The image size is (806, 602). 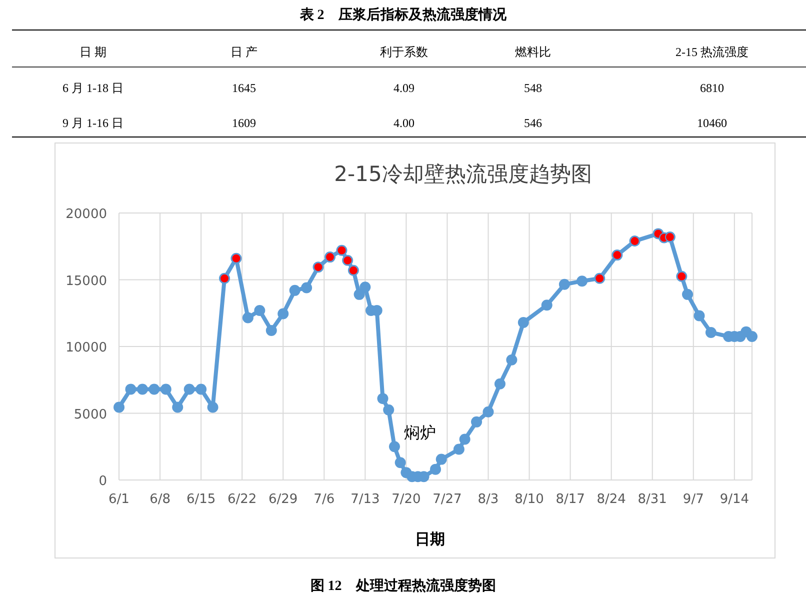 What do you see at coordinates (244, 123) in the screenshot?
I see `text: 1609` at bounding box center [244, 123].